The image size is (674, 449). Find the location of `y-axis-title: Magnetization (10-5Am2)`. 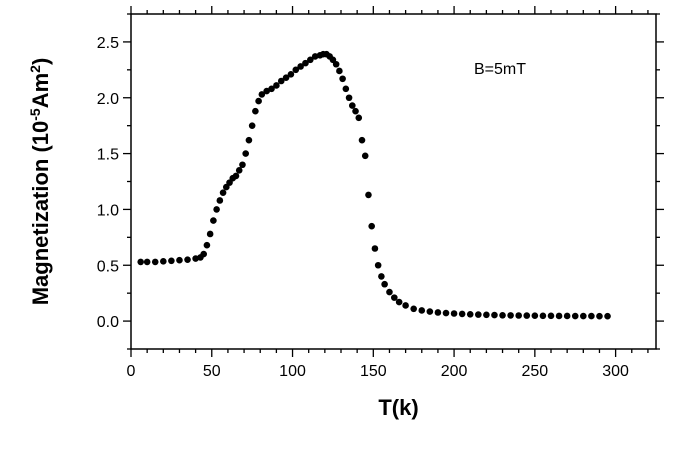

y-axis-title: Magnetization (10-5Am2) is located at coordinates (40, 182).